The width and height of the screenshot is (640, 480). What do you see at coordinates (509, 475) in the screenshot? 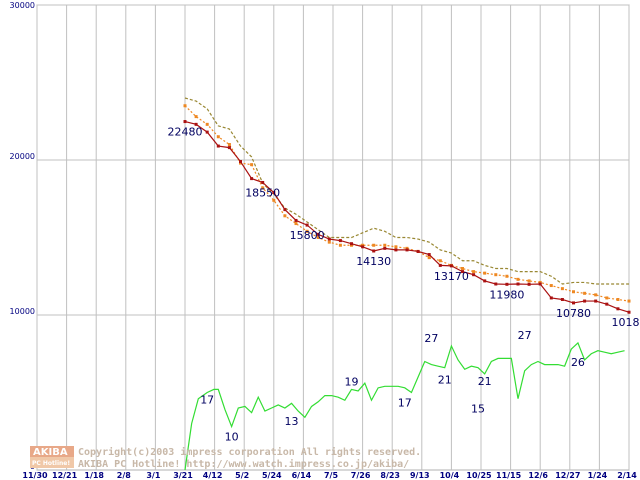
I see `x-tick-label: 11/15` at bounding box center [509, 475].